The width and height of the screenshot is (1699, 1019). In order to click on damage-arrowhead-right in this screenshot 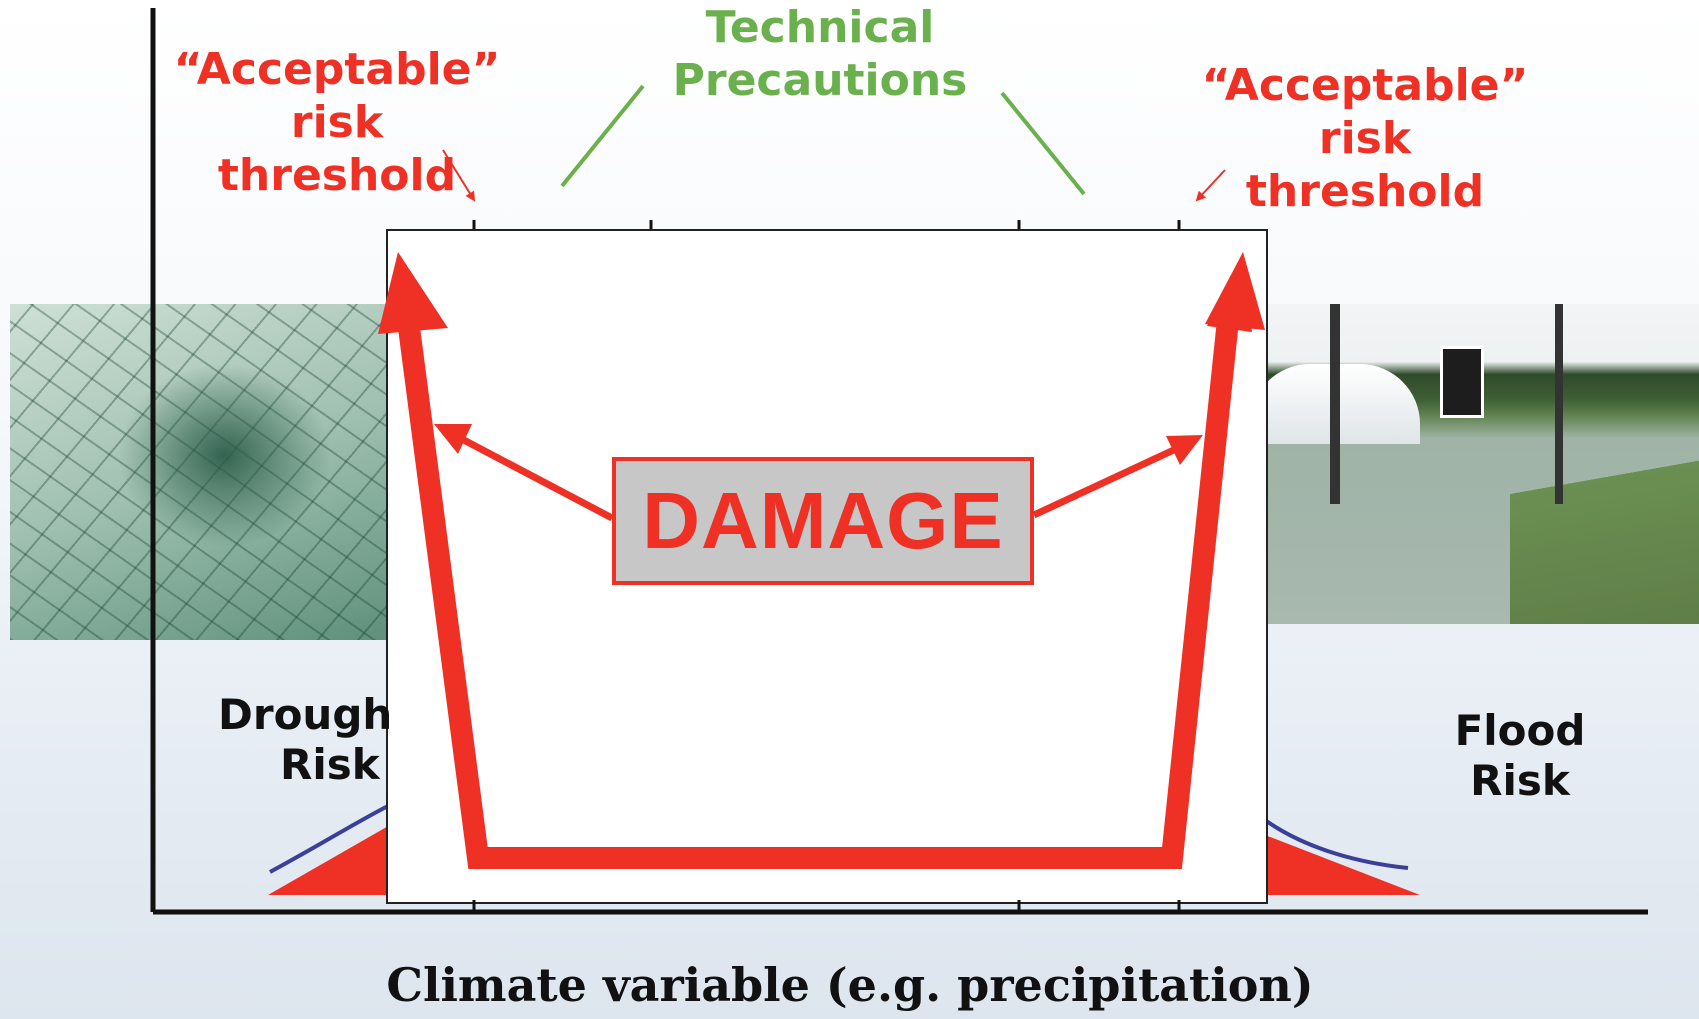, I will do `click(1235, 291)`.